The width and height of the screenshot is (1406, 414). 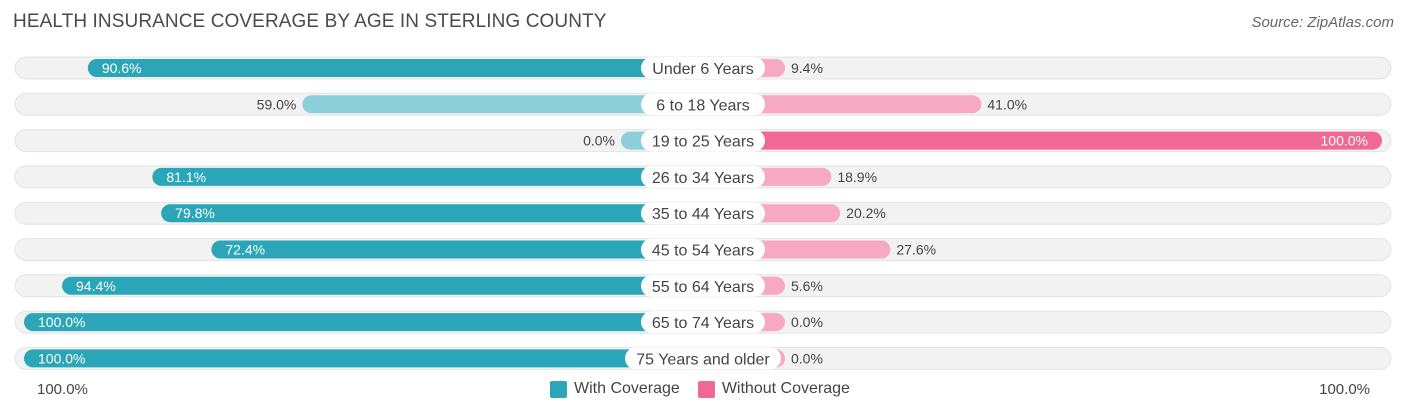 What do you see at coordinates (627, 388) in the screenshot?
I see `legend-with-label: With Coverage` at bounding box center [627, 388].